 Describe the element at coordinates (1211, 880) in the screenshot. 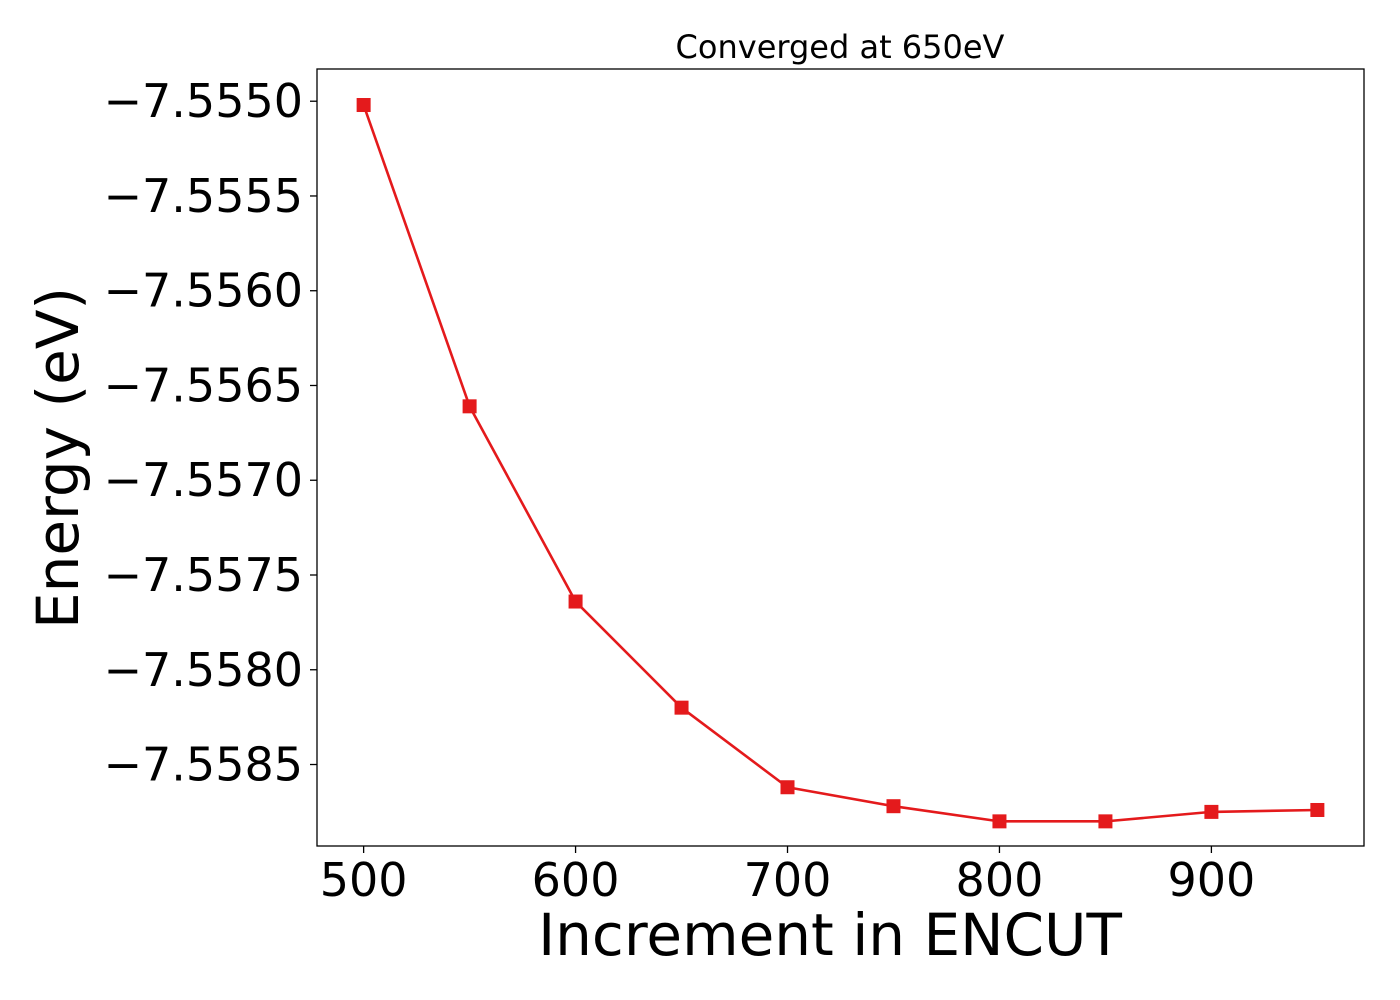

I see `x-tick-label: 900` at that location.